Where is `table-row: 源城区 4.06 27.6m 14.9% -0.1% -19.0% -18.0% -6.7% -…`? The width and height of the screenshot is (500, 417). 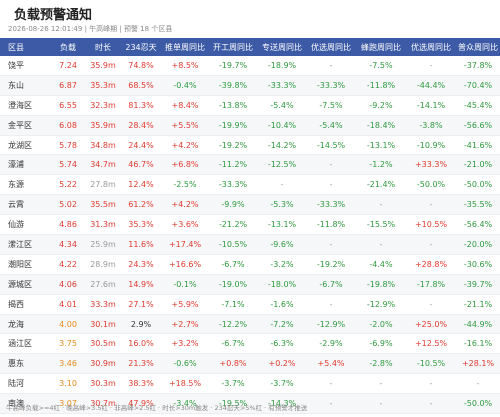 table-row: 源城区 4.06 27.6m 14.9% -0.1% -19.0% -18.0% -6.7% -… is located at coordinates (250, 284).